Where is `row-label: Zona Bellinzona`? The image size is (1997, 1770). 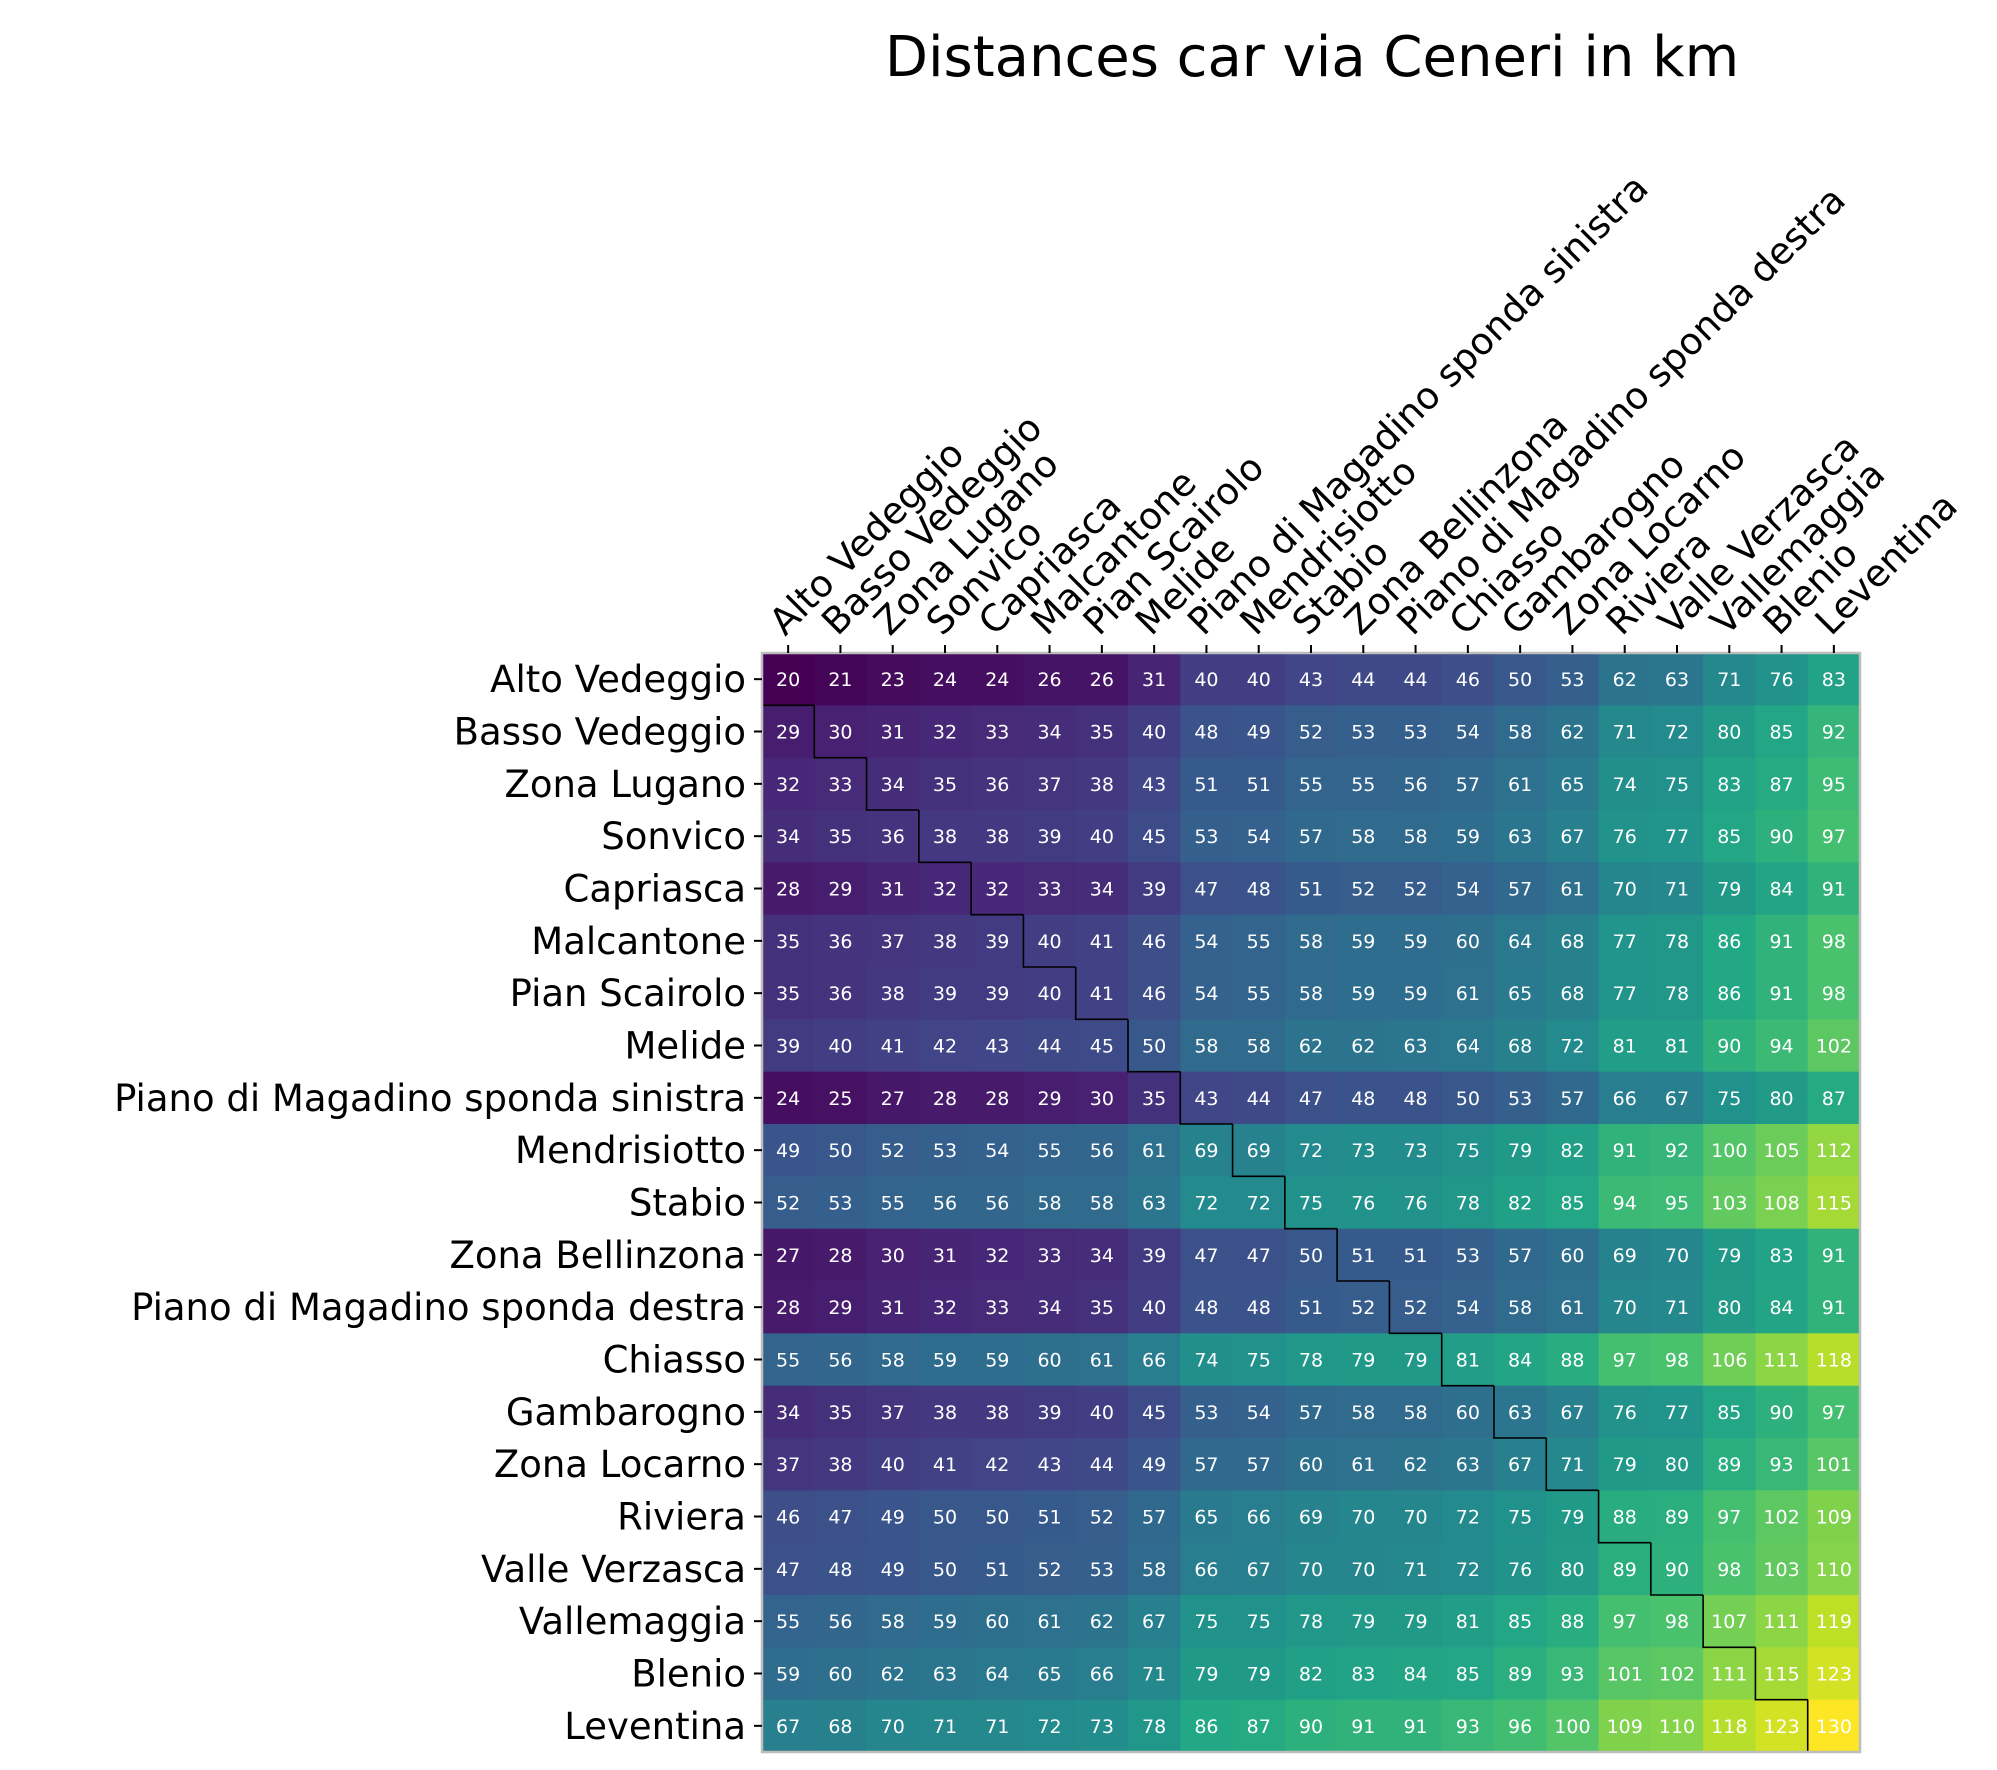
row-label: Zona Bellinzona is located at coordinates (598, 1255).